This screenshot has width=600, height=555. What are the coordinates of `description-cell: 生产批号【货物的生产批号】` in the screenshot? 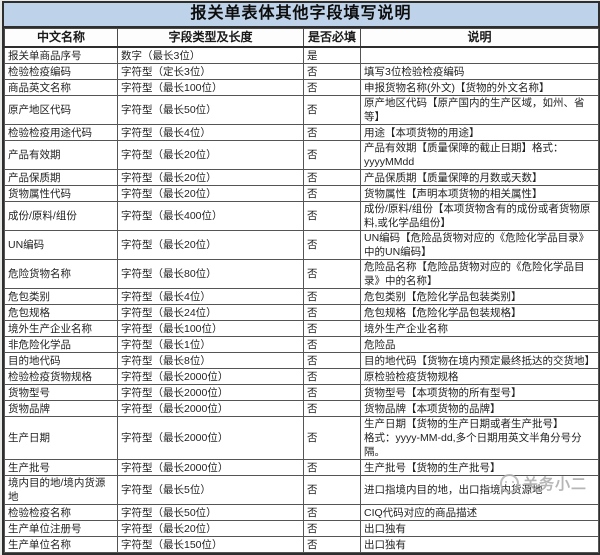 It's located at (479, 467).